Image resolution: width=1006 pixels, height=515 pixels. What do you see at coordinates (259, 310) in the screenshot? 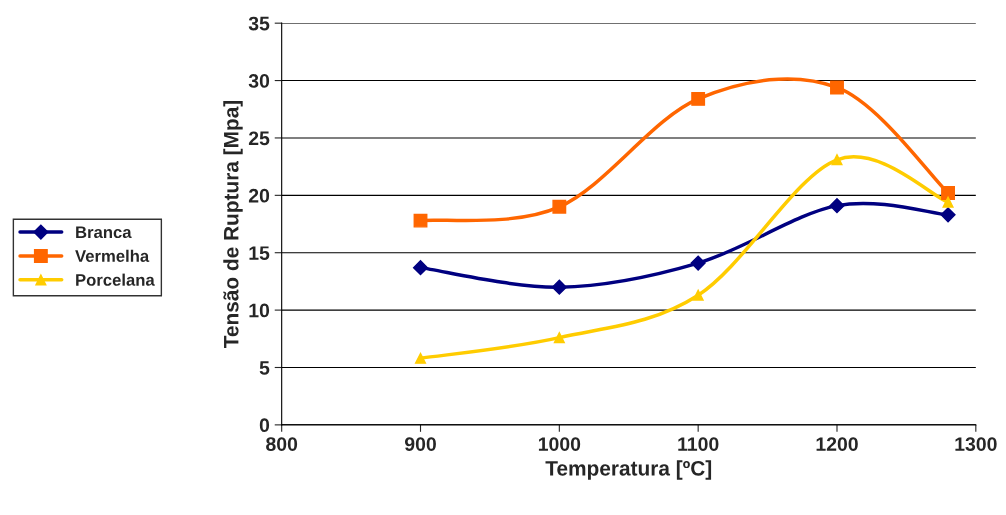
I see `y-tick-label: 10` at bounding box center [259, 310].